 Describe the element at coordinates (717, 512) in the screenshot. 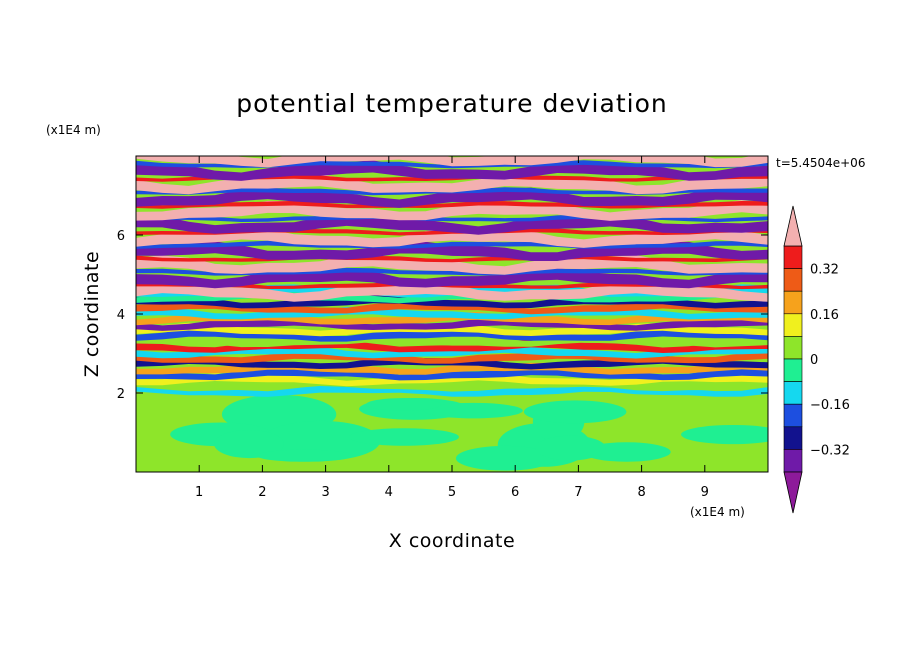

I see `x-unit-label: (x1E4 m)` at that location.